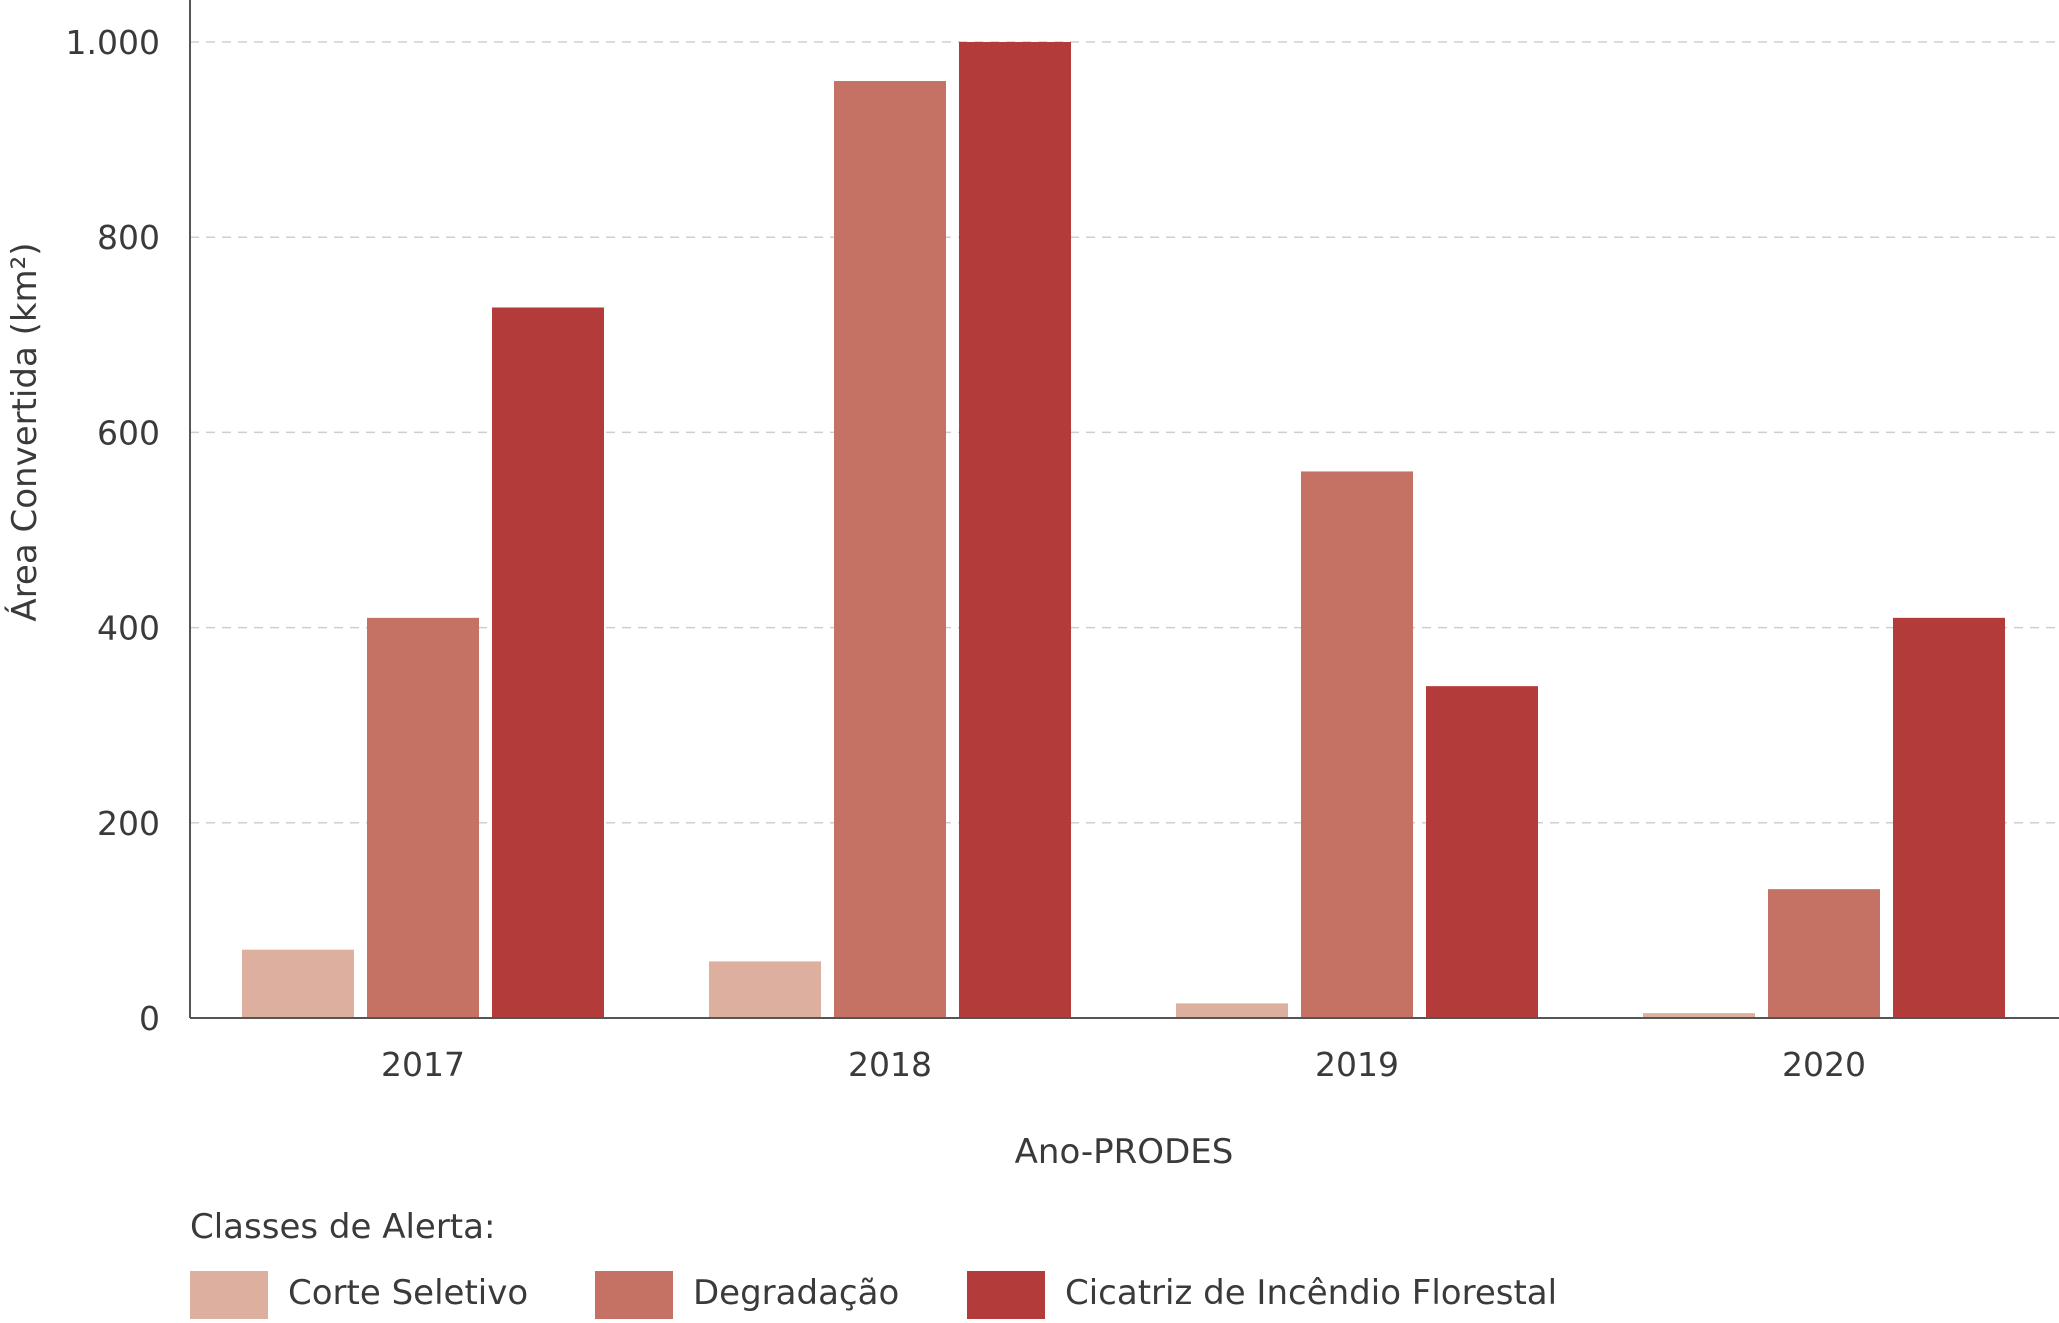  I want to click on legend-title: Classes de Alerta:, so click(342, 1227).